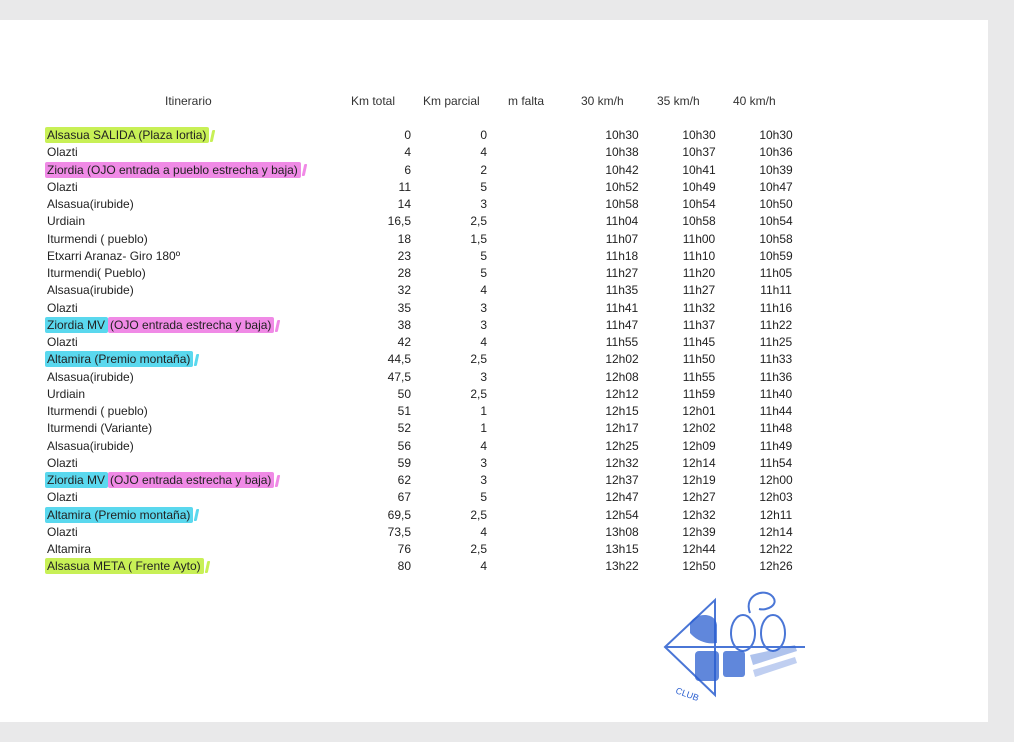  Describe the element at coordinates (776, 324) in the screenshot. I see `time-40kmh: 11h22` at that location.